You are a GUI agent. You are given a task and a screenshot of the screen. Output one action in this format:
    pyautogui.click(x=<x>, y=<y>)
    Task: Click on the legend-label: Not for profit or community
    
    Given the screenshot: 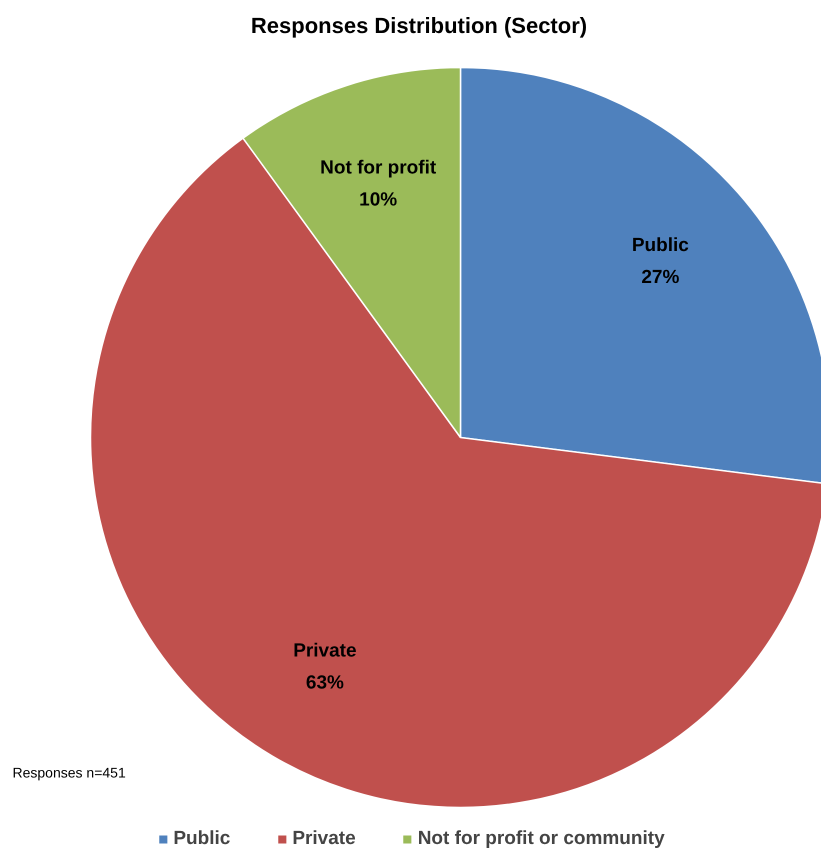 What is the action you would take?
    pyautogui.click(x=541, y=839)
    